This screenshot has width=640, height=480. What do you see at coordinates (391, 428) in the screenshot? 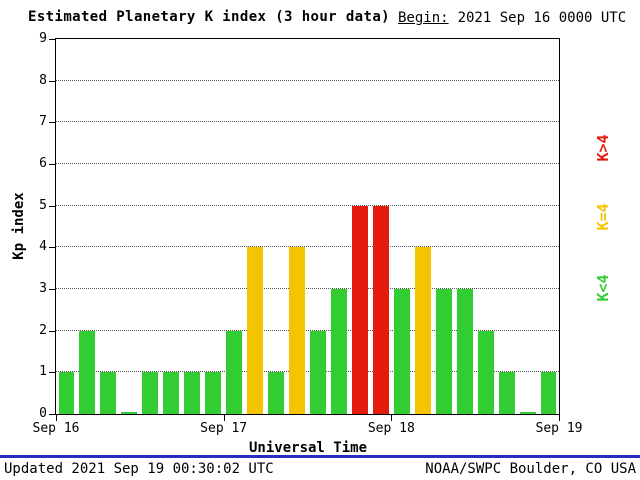
I see `x-tick-label: Sep 18` at bounding box center [391, 428].